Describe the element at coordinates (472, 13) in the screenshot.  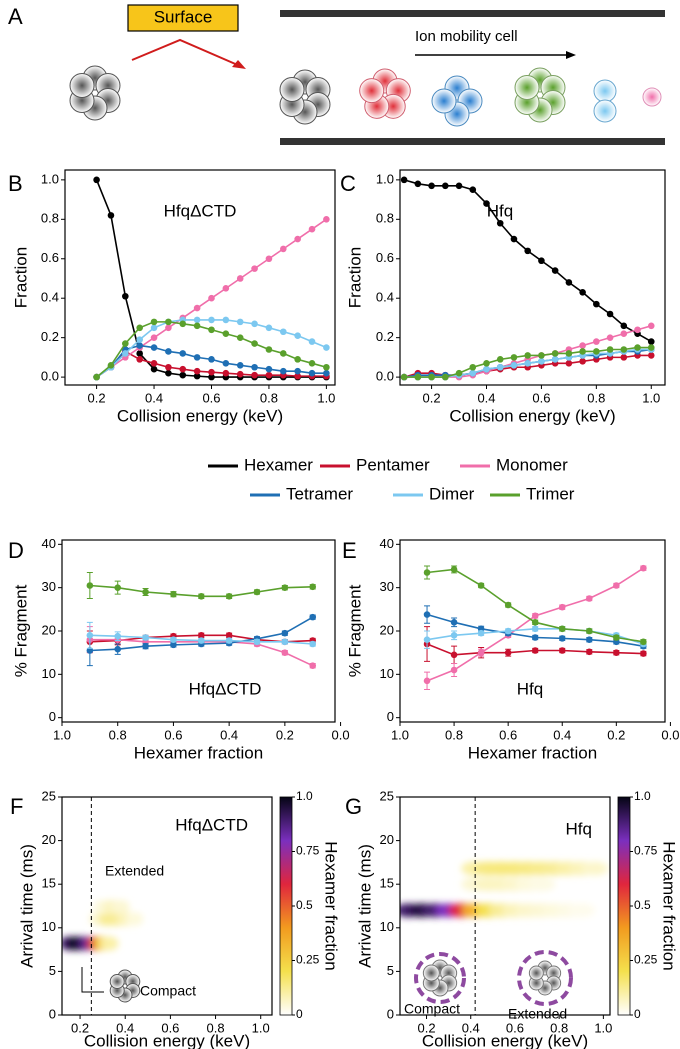
I see `cell-wall` at that location.